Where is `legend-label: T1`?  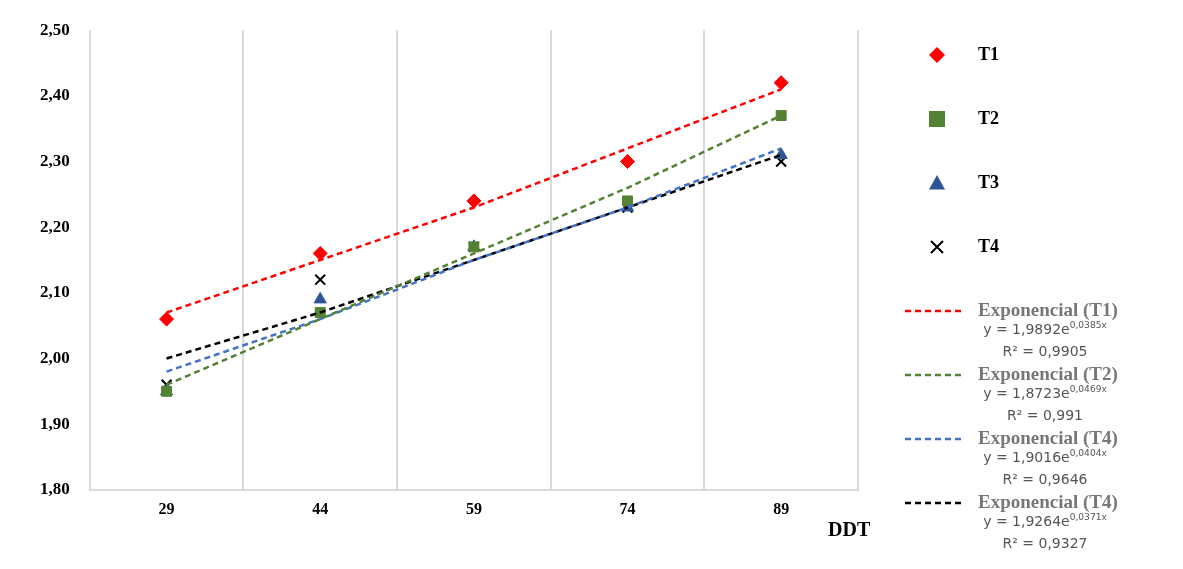
legend-label: T1 is located at coordinates (989, 53).